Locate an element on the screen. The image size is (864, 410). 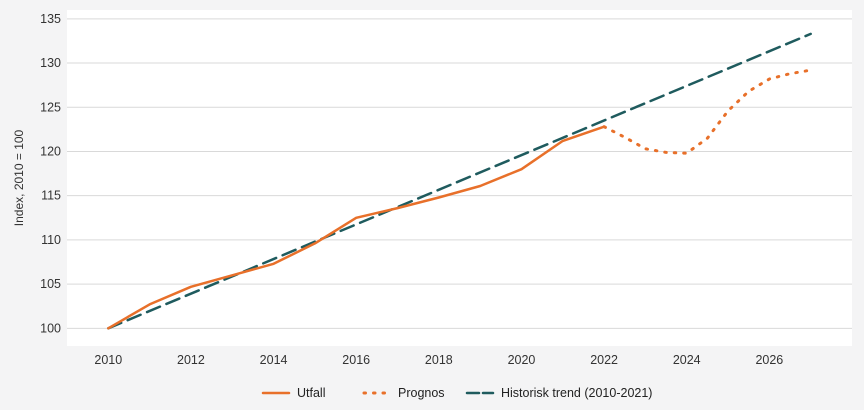
legend-label-prognos: Prognos is located at coordinates (421, 393).